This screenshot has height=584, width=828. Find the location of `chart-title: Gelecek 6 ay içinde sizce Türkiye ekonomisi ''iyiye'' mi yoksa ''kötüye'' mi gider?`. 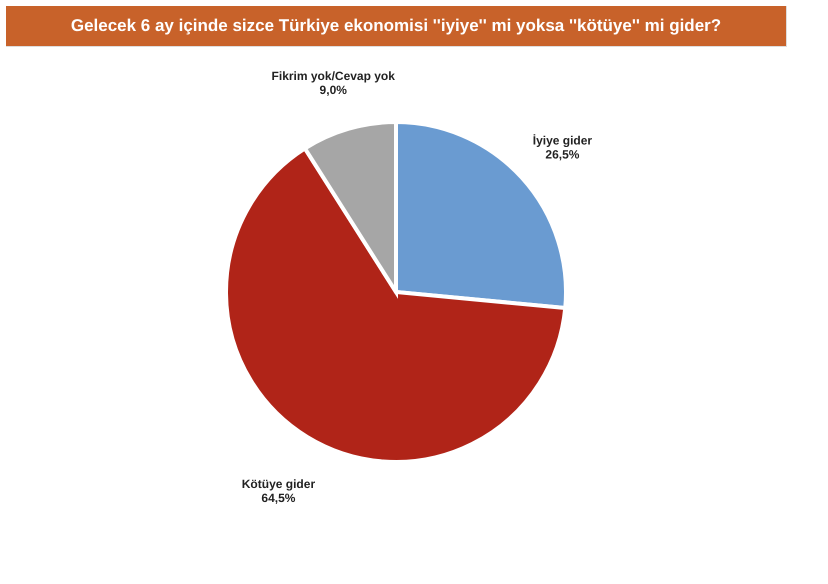

chart-title: Gelecek 6 ay içinde sizce Türkiye ekonomisi ''iyiye'' mi yoksa ''kötüye'' mi gider? is located at coordinates (396, 25).